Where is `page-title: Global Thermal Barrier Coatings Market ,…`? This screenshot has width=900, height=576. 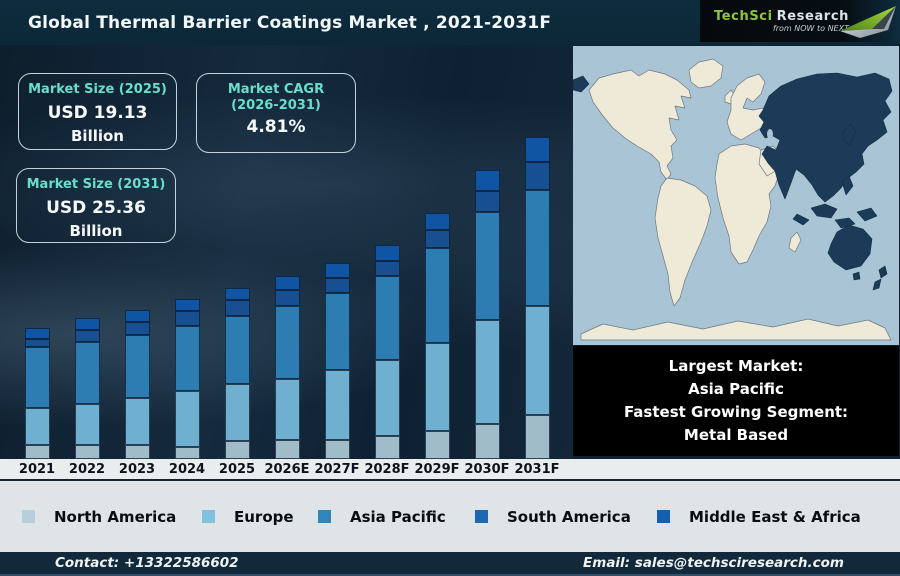
page-title: Global Thermal Barrier Coatings Market ,… is located at coordinates (290, 22).